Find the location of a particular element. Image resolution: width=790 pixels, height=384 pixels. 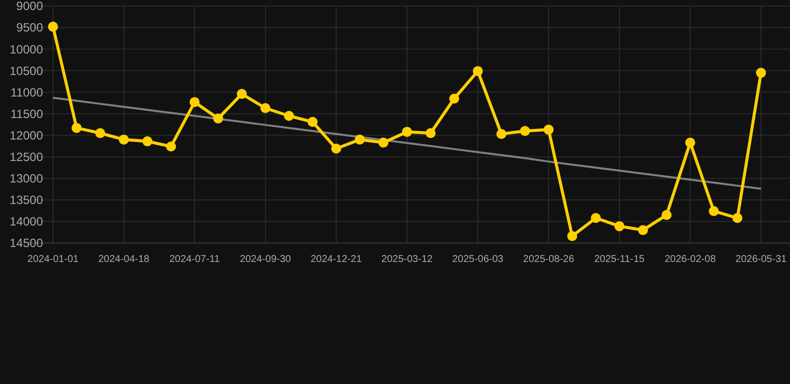

y-tick-label: 13500 is located at coordinates (27, 200).